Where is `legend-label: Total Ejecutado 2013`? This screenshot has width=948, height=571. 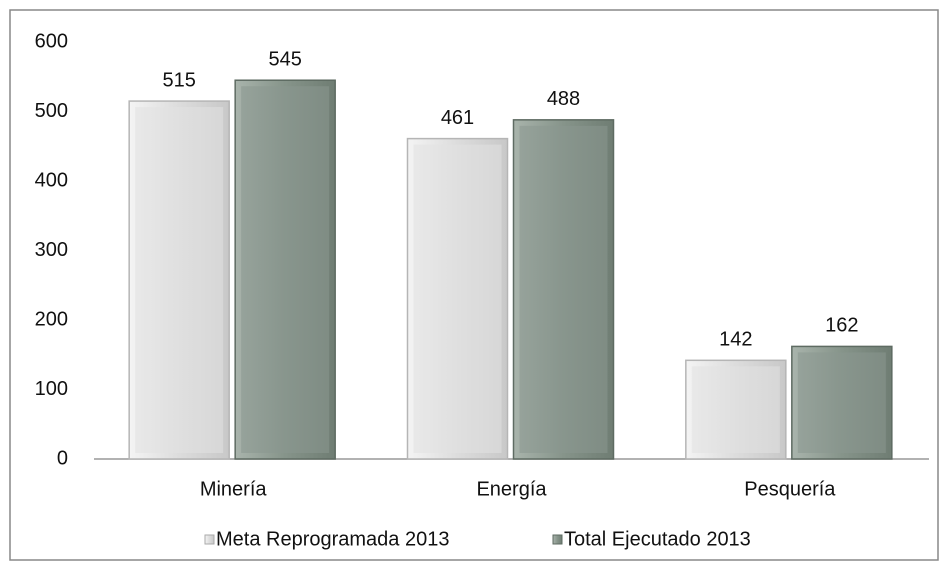
legend-label: Total Ejecutado 2013 is located at coordinates (657, 539).